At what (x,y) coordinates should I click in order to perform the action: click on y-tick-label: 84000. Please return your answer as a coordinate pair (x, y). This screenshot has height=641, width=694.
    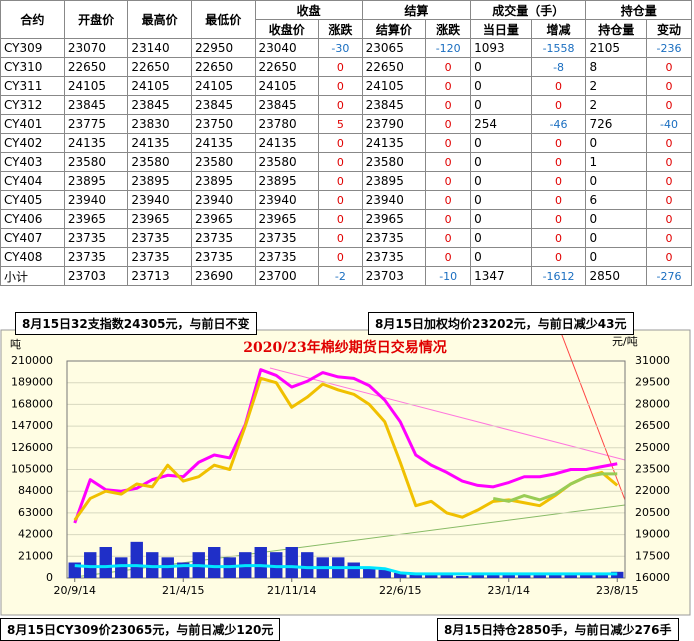
    Looking at the image, I should click on (35, 490).